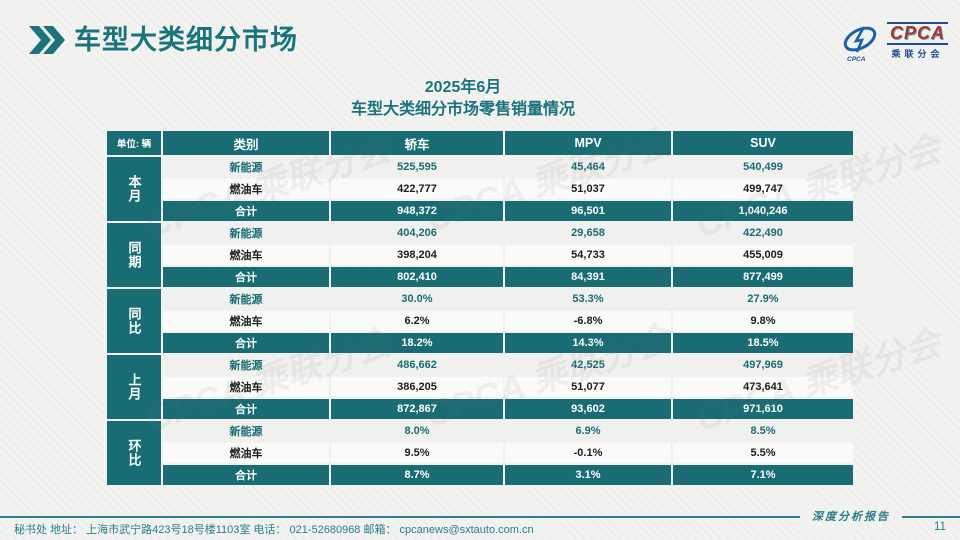 The width and height of the screenshot is (960, 540). I want to click on value-cell: 51,037, so click(588, 189).